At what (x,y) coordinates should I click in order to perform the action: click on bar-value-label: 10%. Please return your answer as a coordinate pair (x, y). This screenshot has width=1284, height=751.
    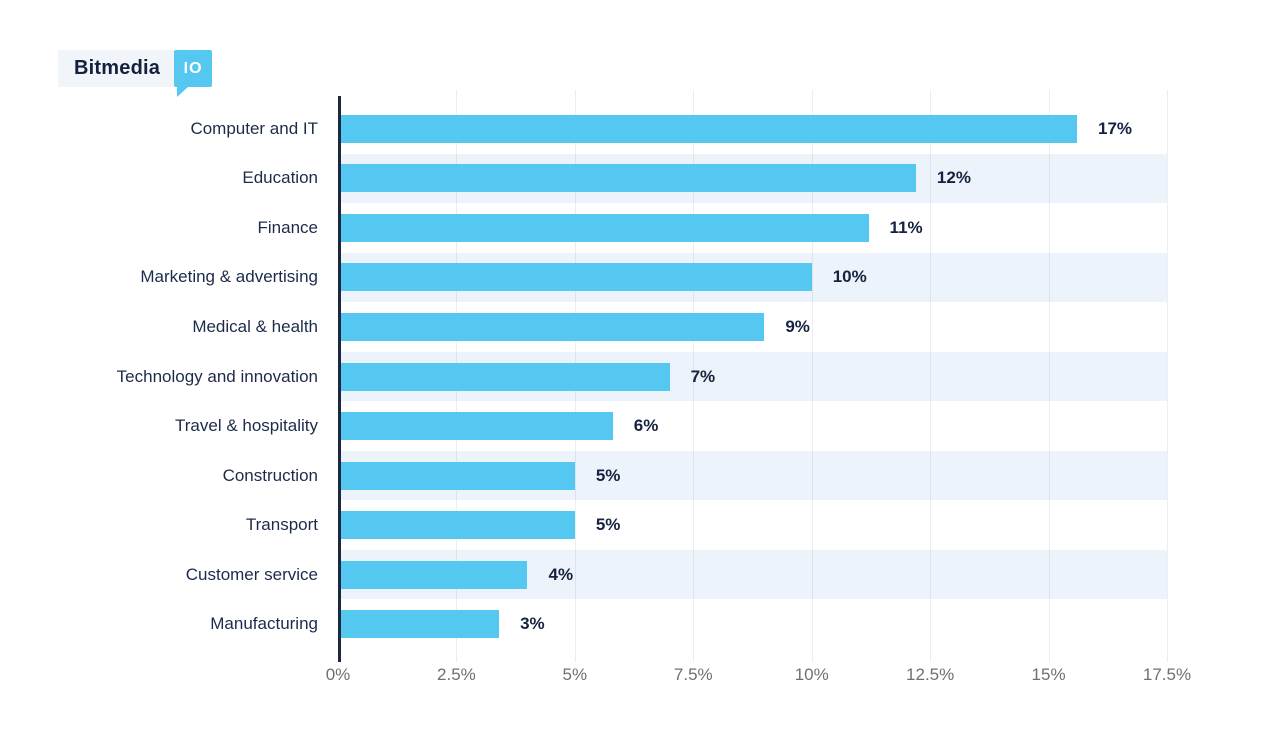
    Looking at the image, I should click on (849, 277).